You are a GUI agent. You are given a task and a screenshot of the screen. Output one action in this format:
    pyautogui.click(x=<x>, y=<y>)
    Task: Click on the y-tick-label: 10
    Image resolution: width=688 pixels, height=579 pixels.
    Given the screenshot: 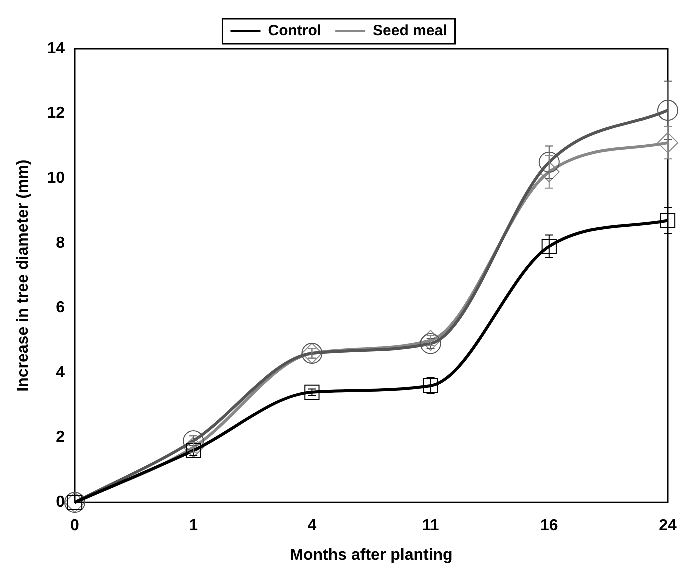 What is the action you would take?
    pyautogui.click(x=56, y=179)
    